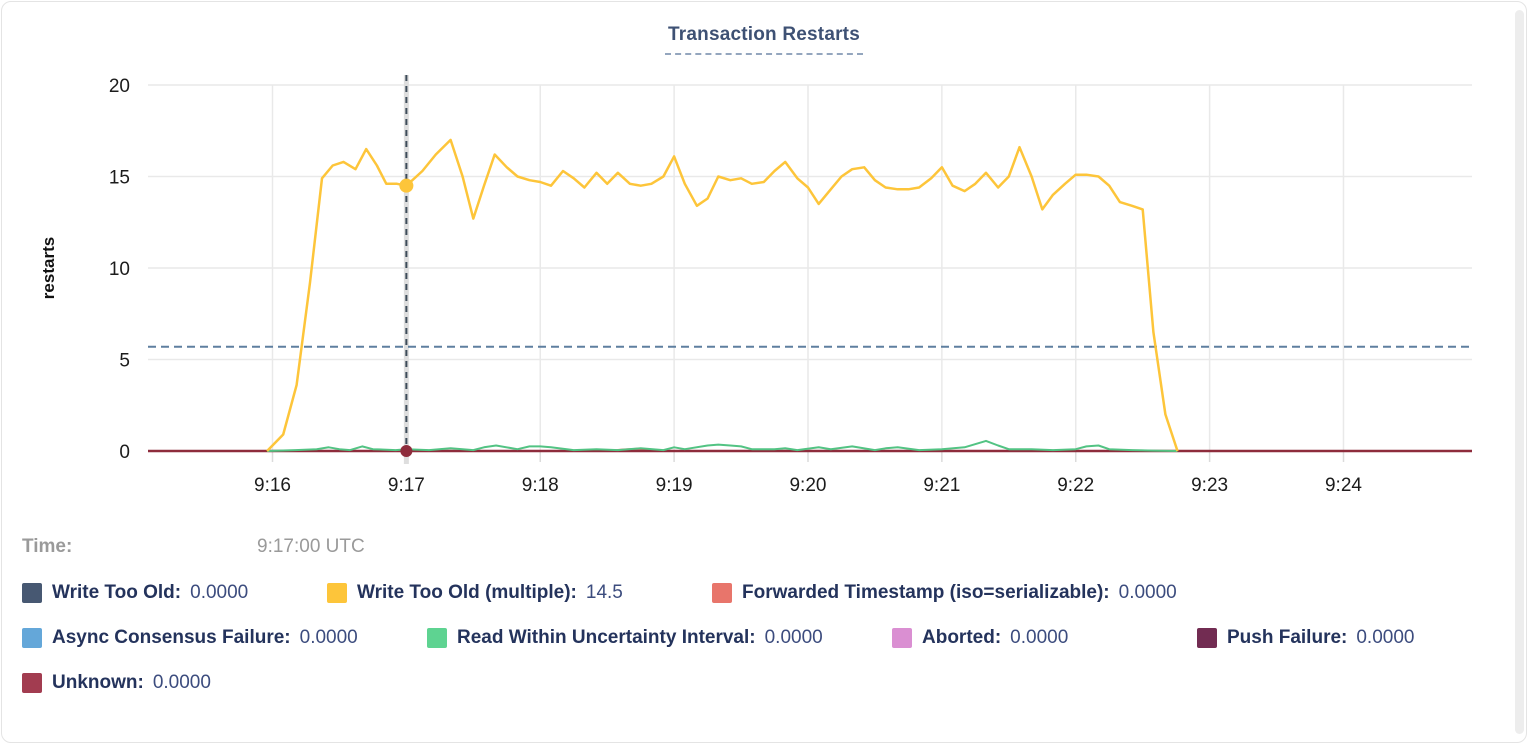  I want to click on legend-row-3: Unknown: 0.0000, so click(764, 683).